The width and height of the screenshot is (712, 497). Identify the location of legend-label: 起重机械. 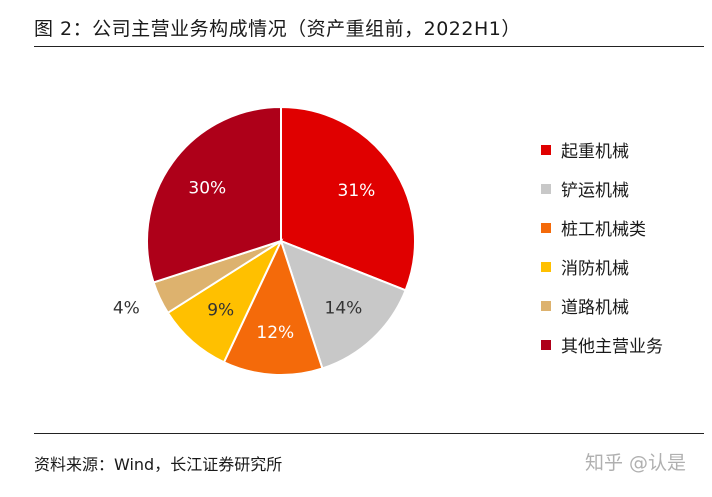
(595, 152).